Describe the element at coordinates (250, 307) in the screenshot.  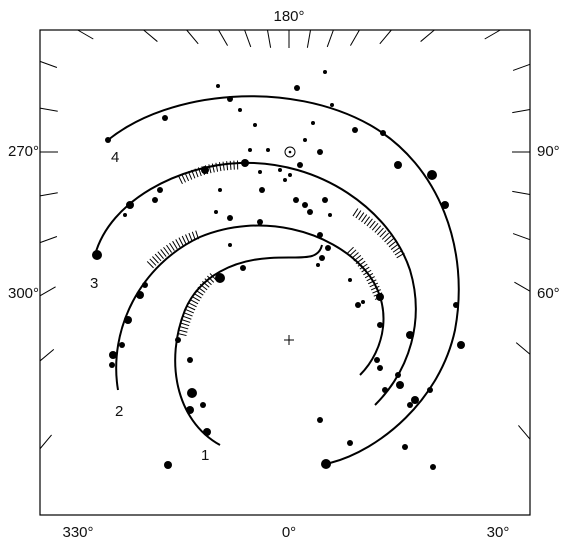
I see `spiral-arm` at that location.